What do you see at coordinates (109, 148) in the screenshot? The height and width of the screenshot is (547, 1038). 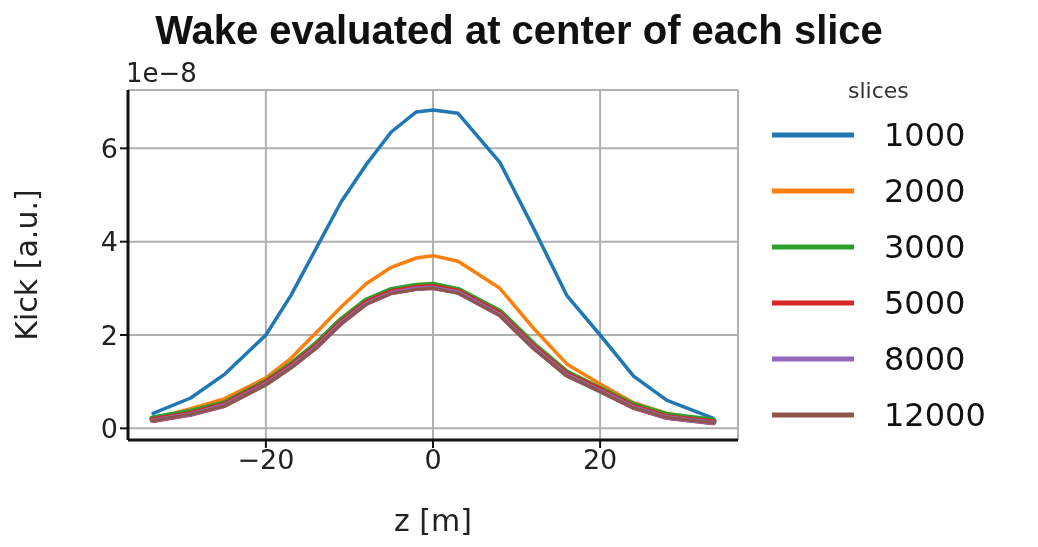 I see `y-tick-label: 6` at bounding box center [109, 148].